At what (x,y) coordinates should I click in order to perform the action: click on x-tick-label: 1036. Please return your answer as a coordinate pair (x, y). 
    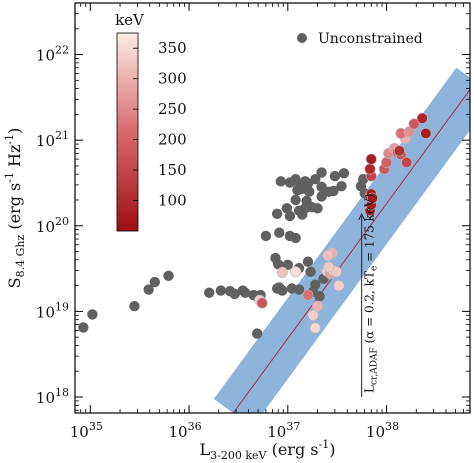
    Looking at the image, I should click on (184, 430).